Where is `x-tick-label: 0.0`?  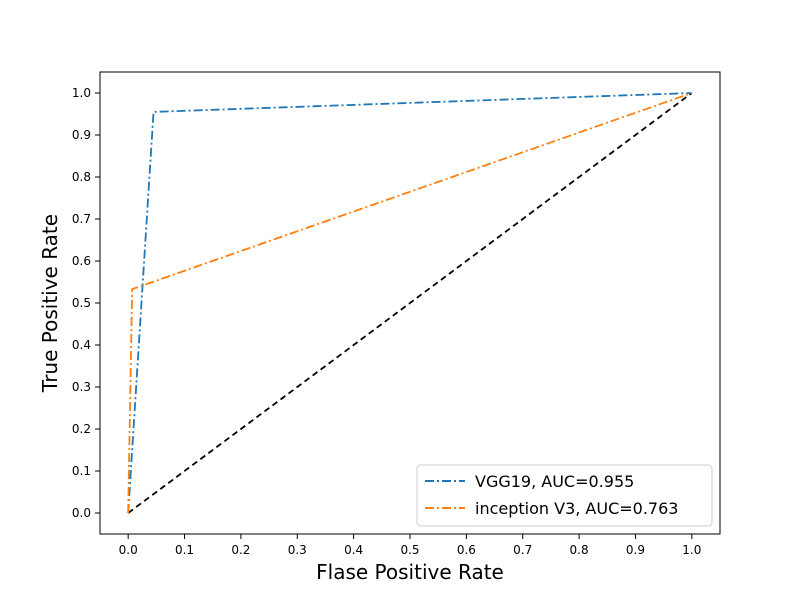
x-tick-label: 0.0 is located at coordinates (128, 550).